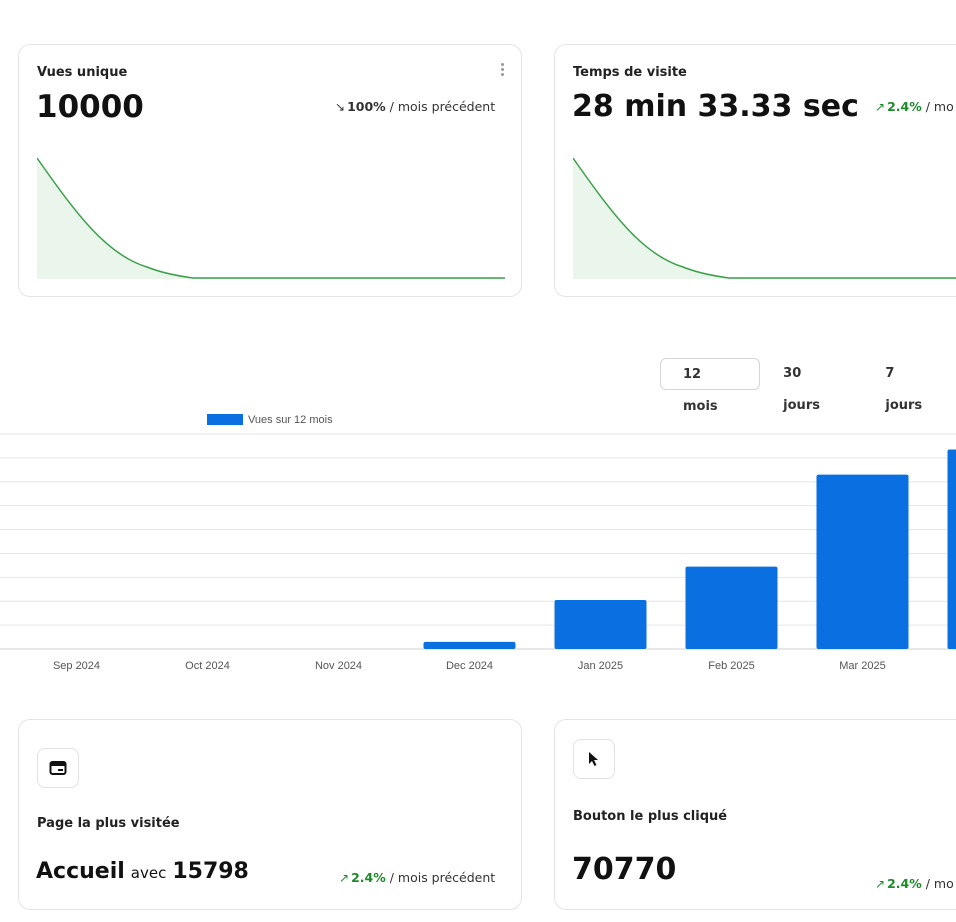  I want to click on most-clicked-button-card: Bouton le plus cliqué 70770 ↗ 2.4% / mo, so click(755, 814).